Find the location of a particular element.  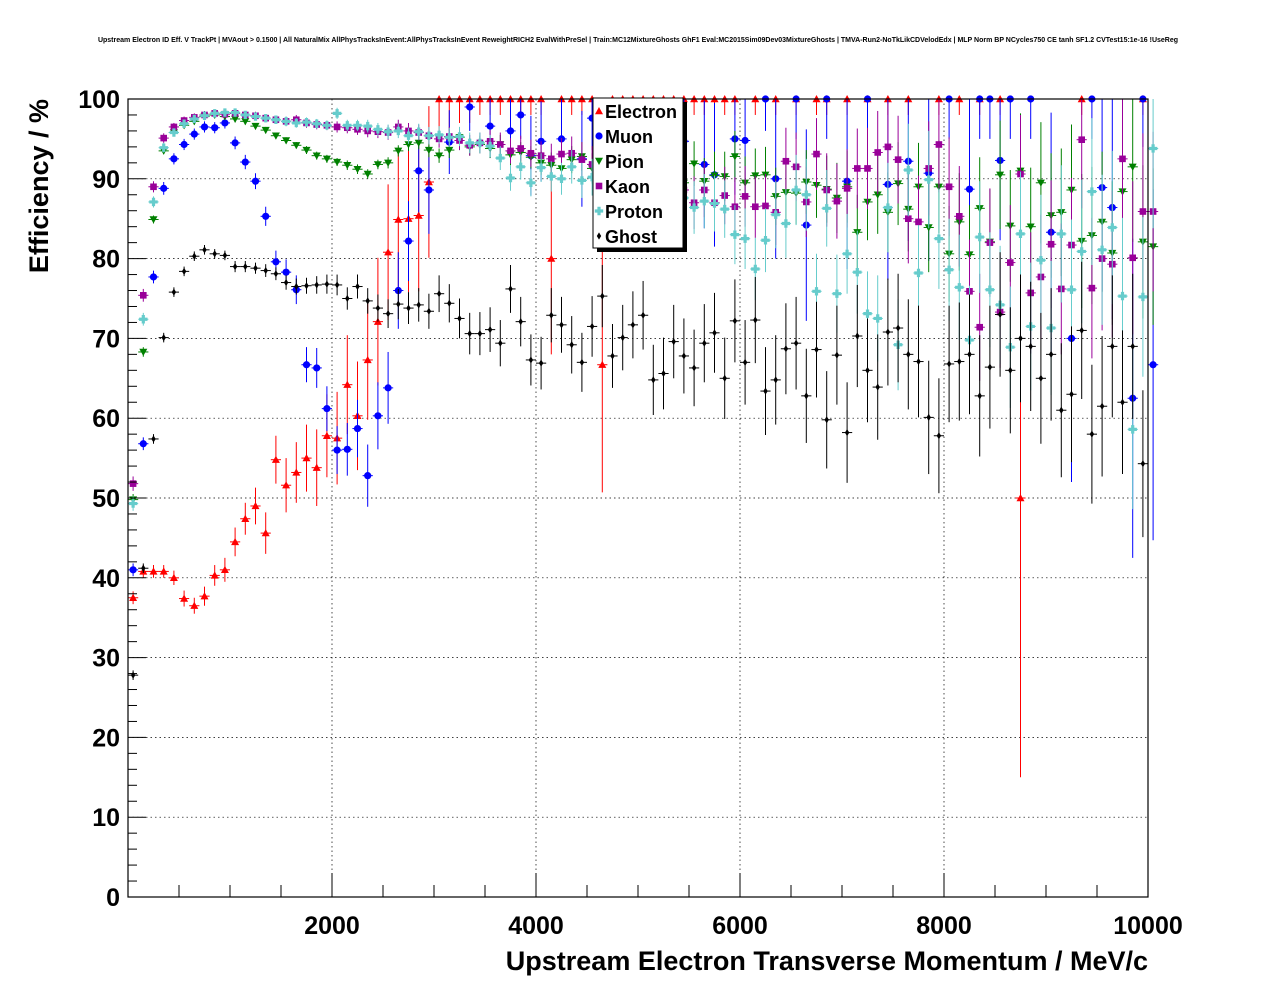

x-tick-label: 8000 is located at coordinates (944, 926).